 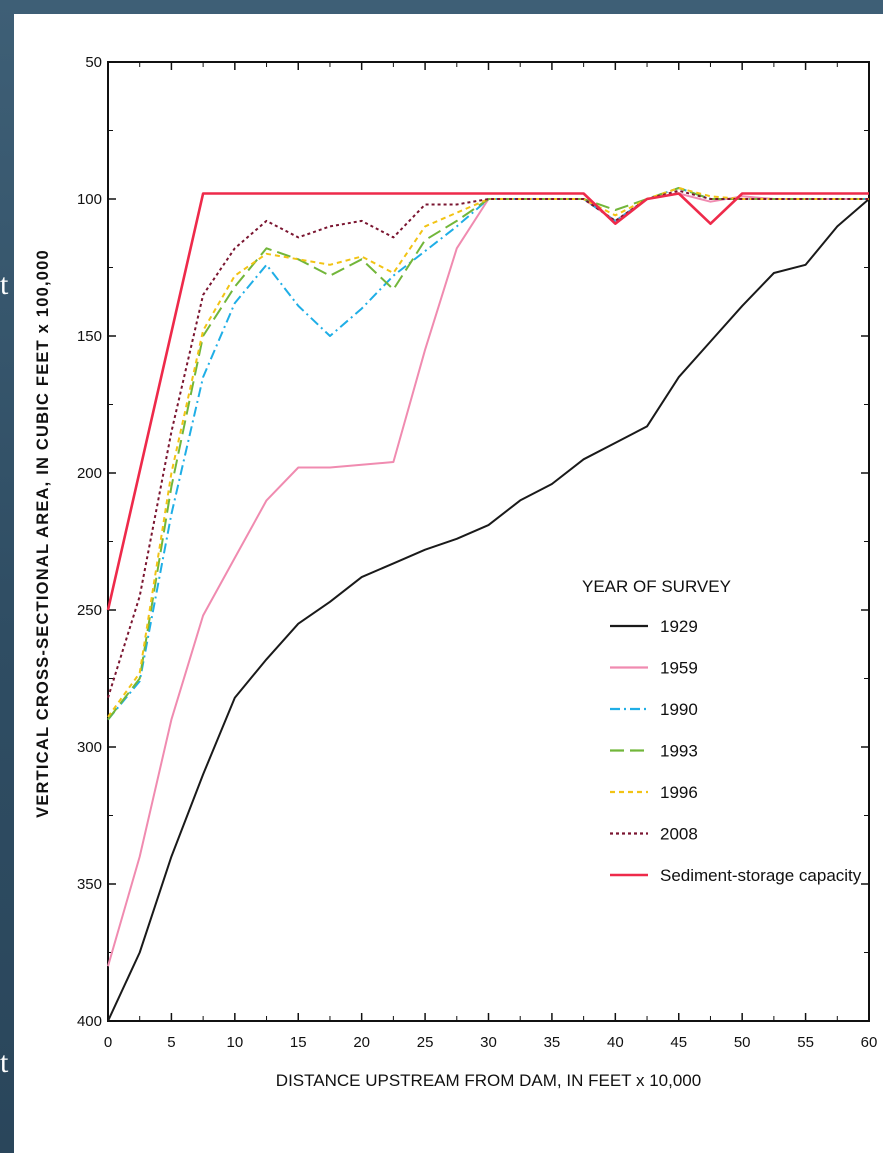 I want to click on x-tick-label: 30, so click(x=488, y=1042).